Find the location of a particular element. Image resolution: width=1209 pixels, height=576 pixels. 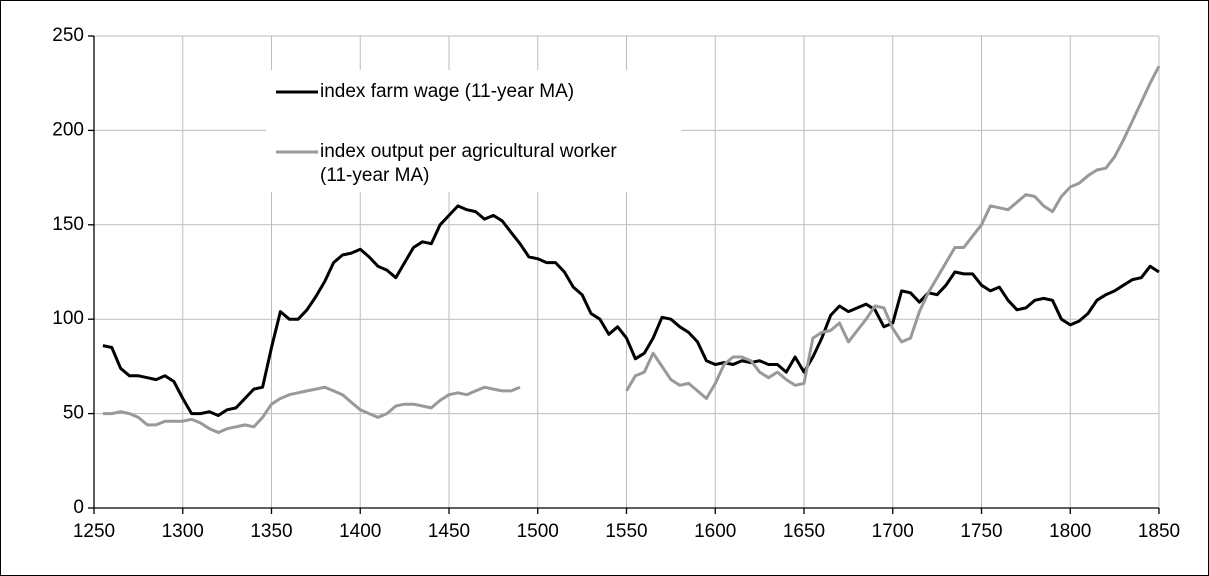

y-tick-label: 0 is located at coordinates (78, 507).